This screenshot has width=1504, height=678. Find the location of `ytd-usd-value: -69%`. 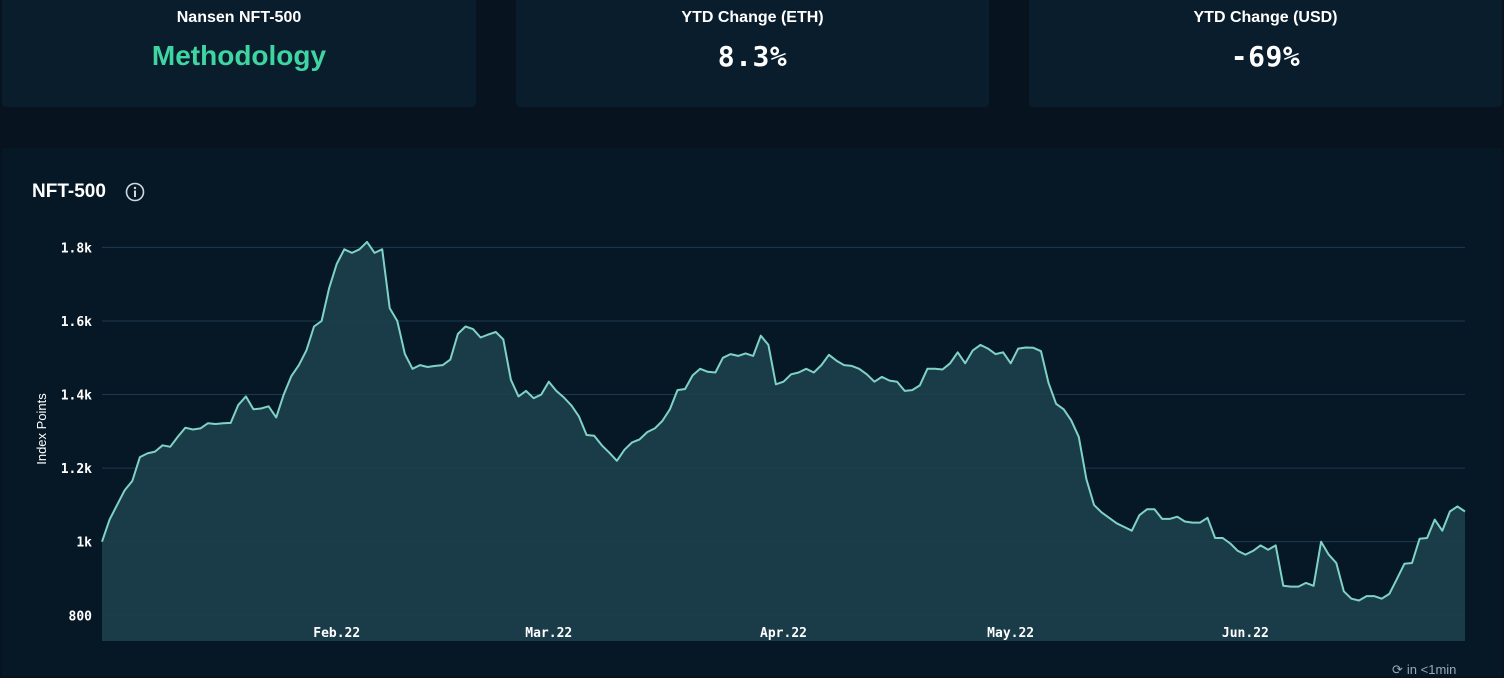

ytd-usd-value: -69% is located at coordinates (1265, 56).